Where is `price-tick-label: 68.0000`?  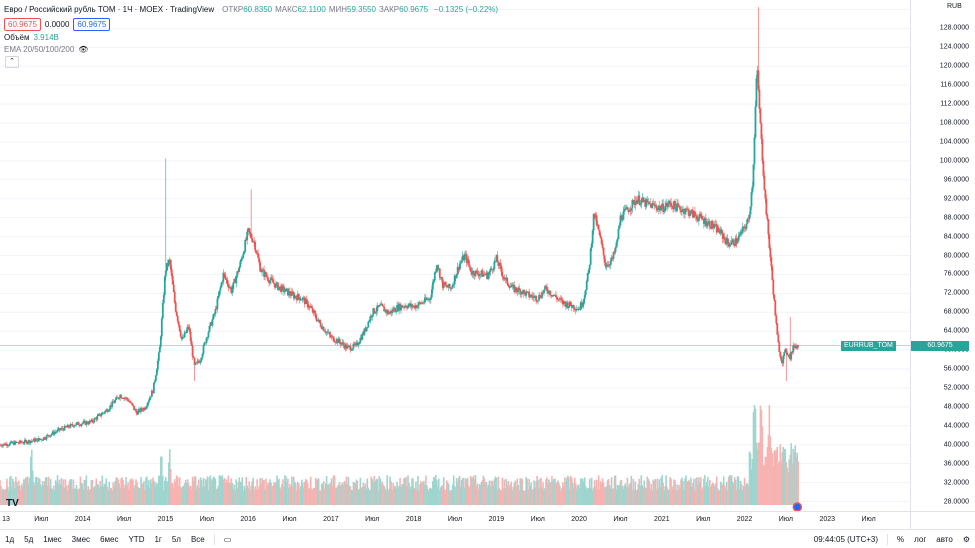
price-tick-label: 68.0000 is located at coordinates (956, 312).